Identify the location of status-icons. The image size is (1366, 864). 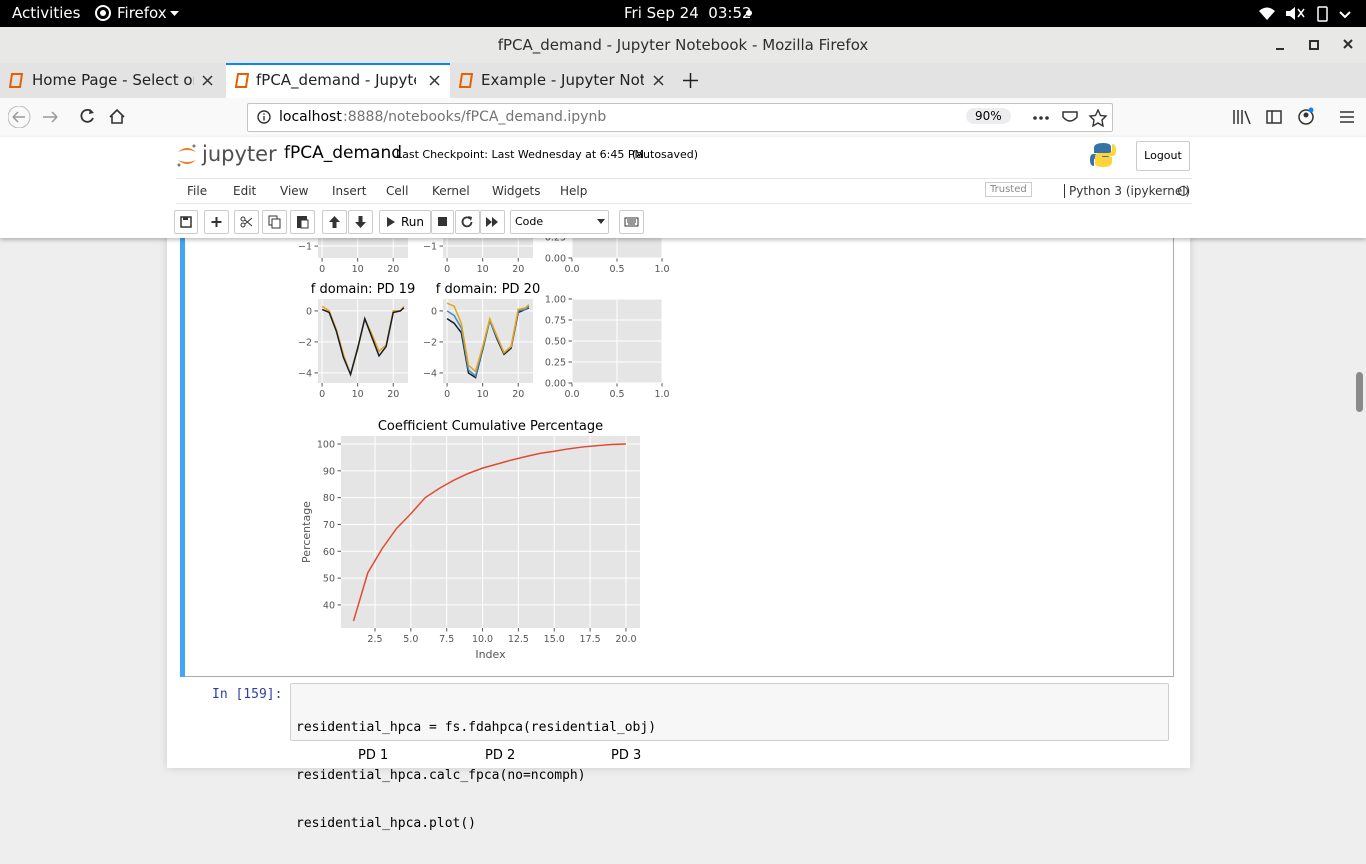
(1310, 14).